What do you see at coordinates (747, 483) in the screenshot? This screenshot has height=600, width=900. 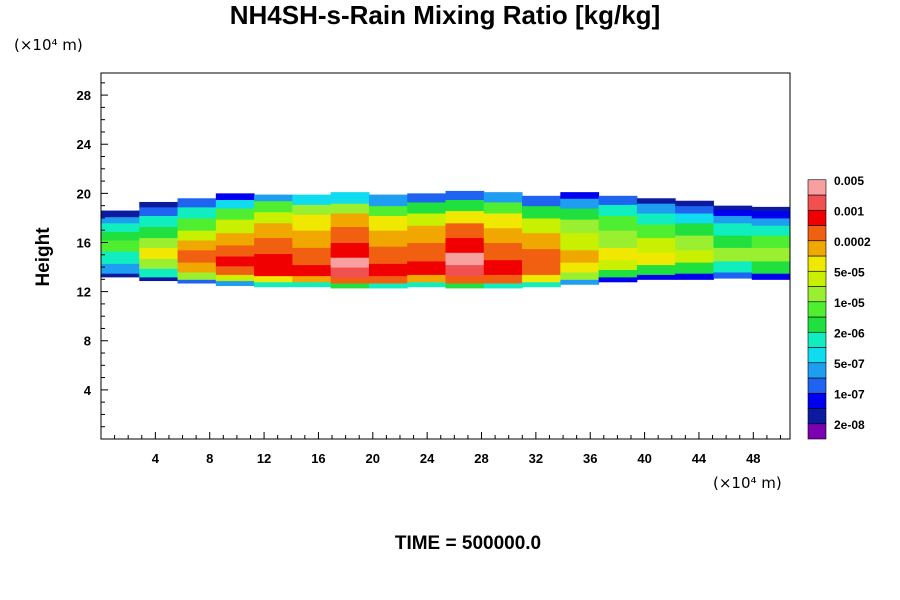 I see `x-unit-label: (×10⁴ m)` at bounding box center [747, 483].